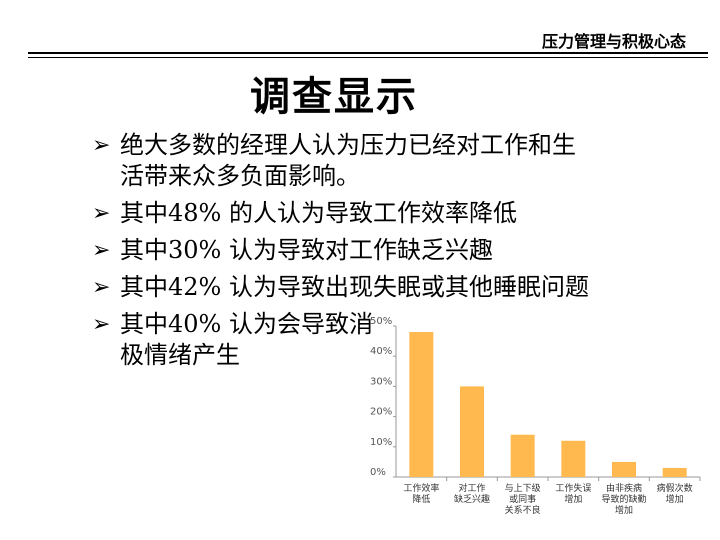  I want to click on header-divider-thick, so click(368, 53).